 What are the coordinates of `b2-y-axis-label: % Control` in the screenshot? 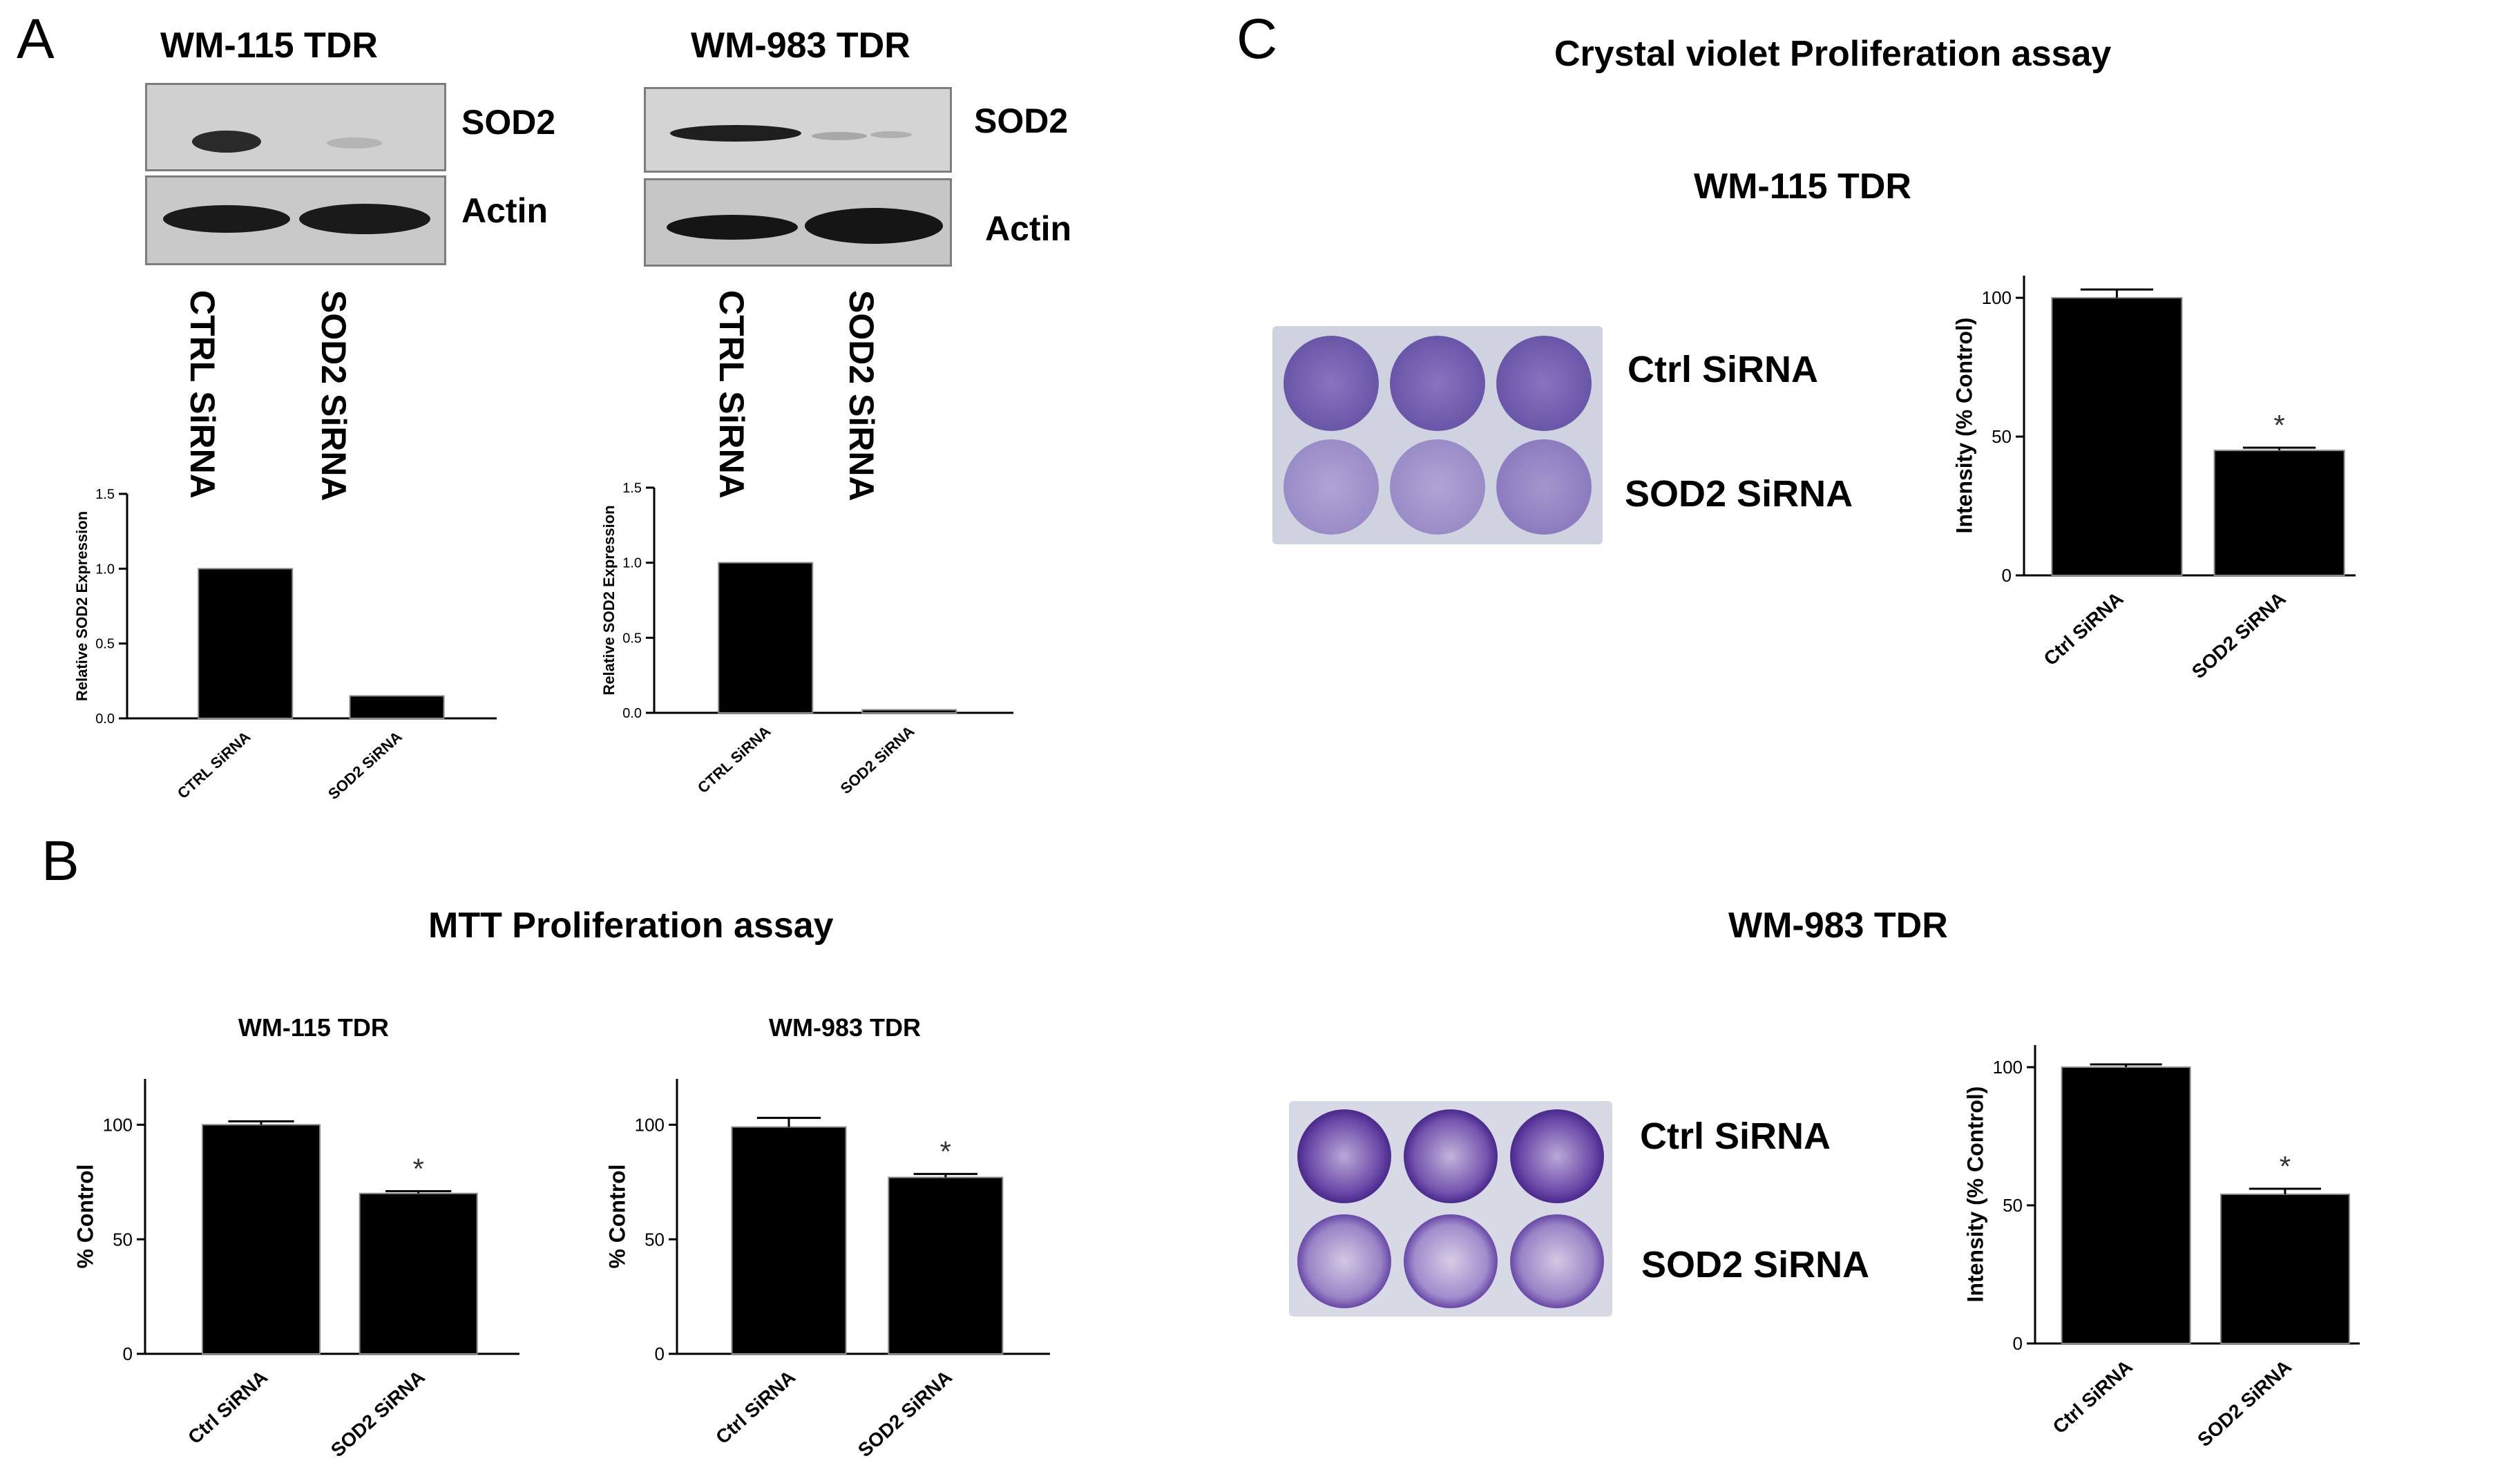 It's located at (617, 1216).